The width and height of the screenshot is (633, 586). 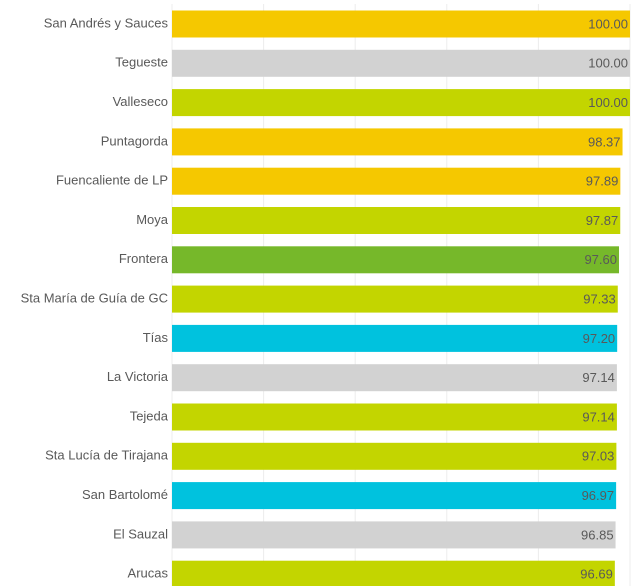 I want to click on value-label: 97.60, so click(x=600, y=259).